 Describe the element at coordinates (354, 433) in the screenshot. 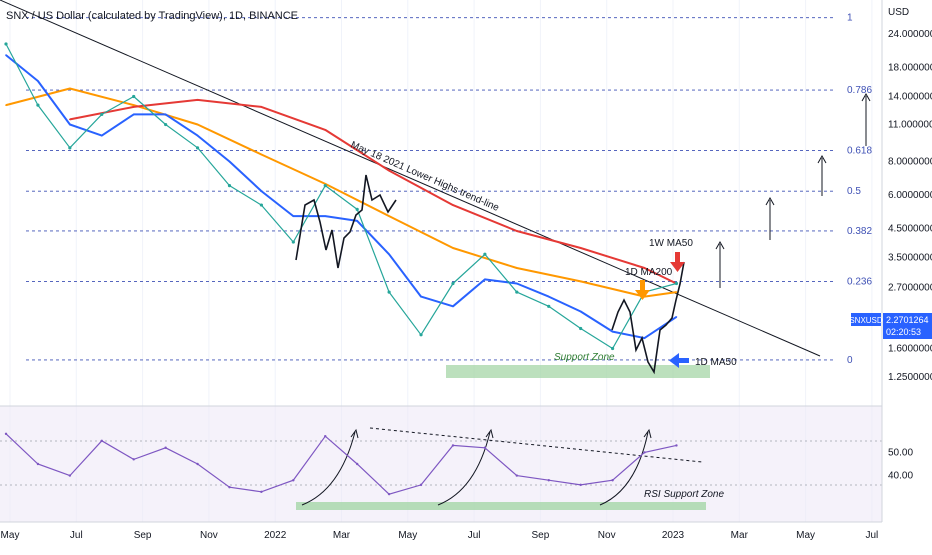

I see `rsi-curve-1-head` at that location.